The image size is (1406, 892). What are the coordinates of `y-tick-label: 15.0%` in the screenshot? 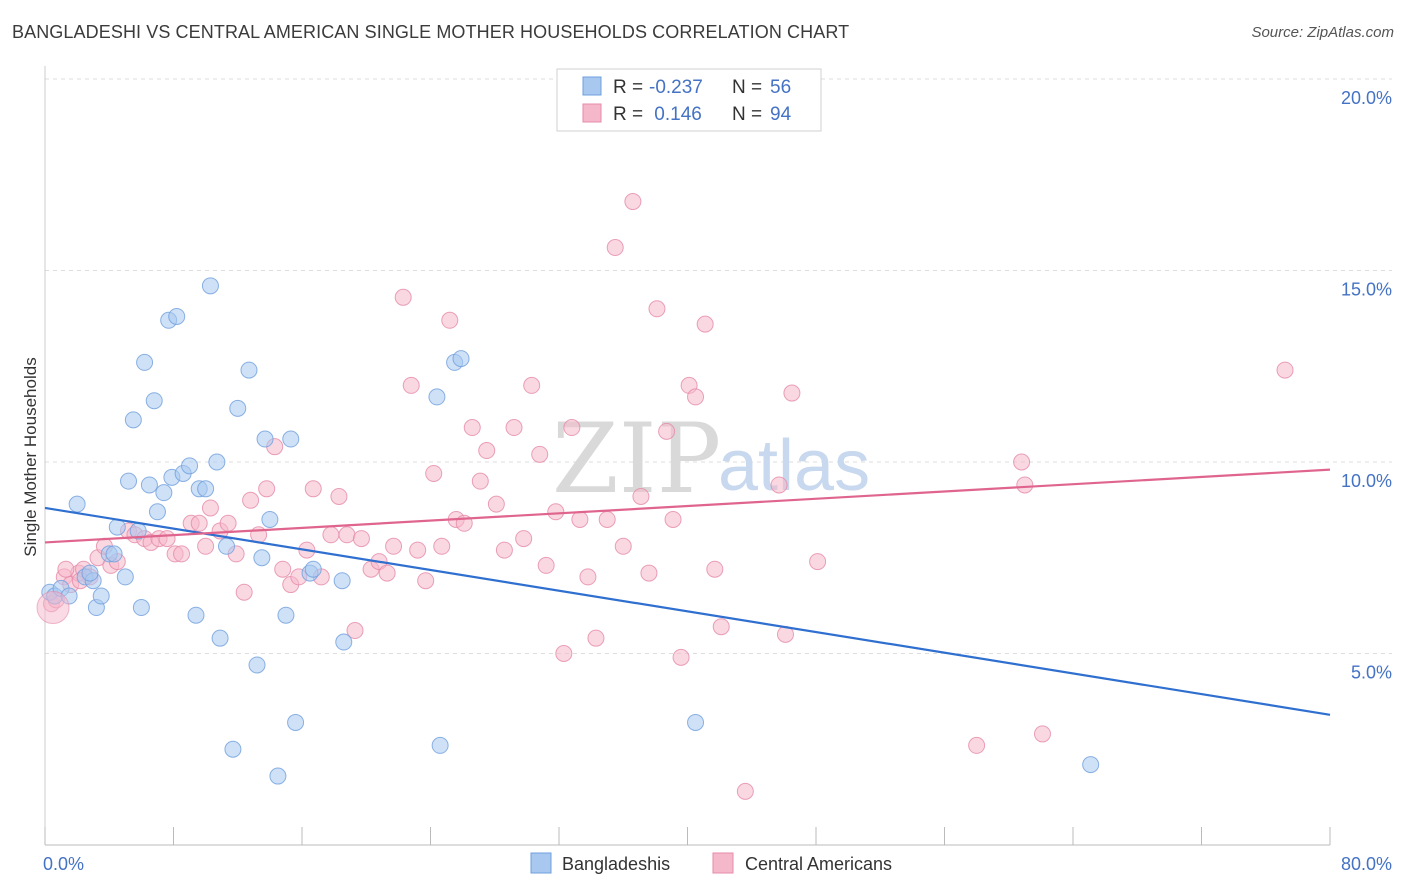 It's located at (1366, 290).